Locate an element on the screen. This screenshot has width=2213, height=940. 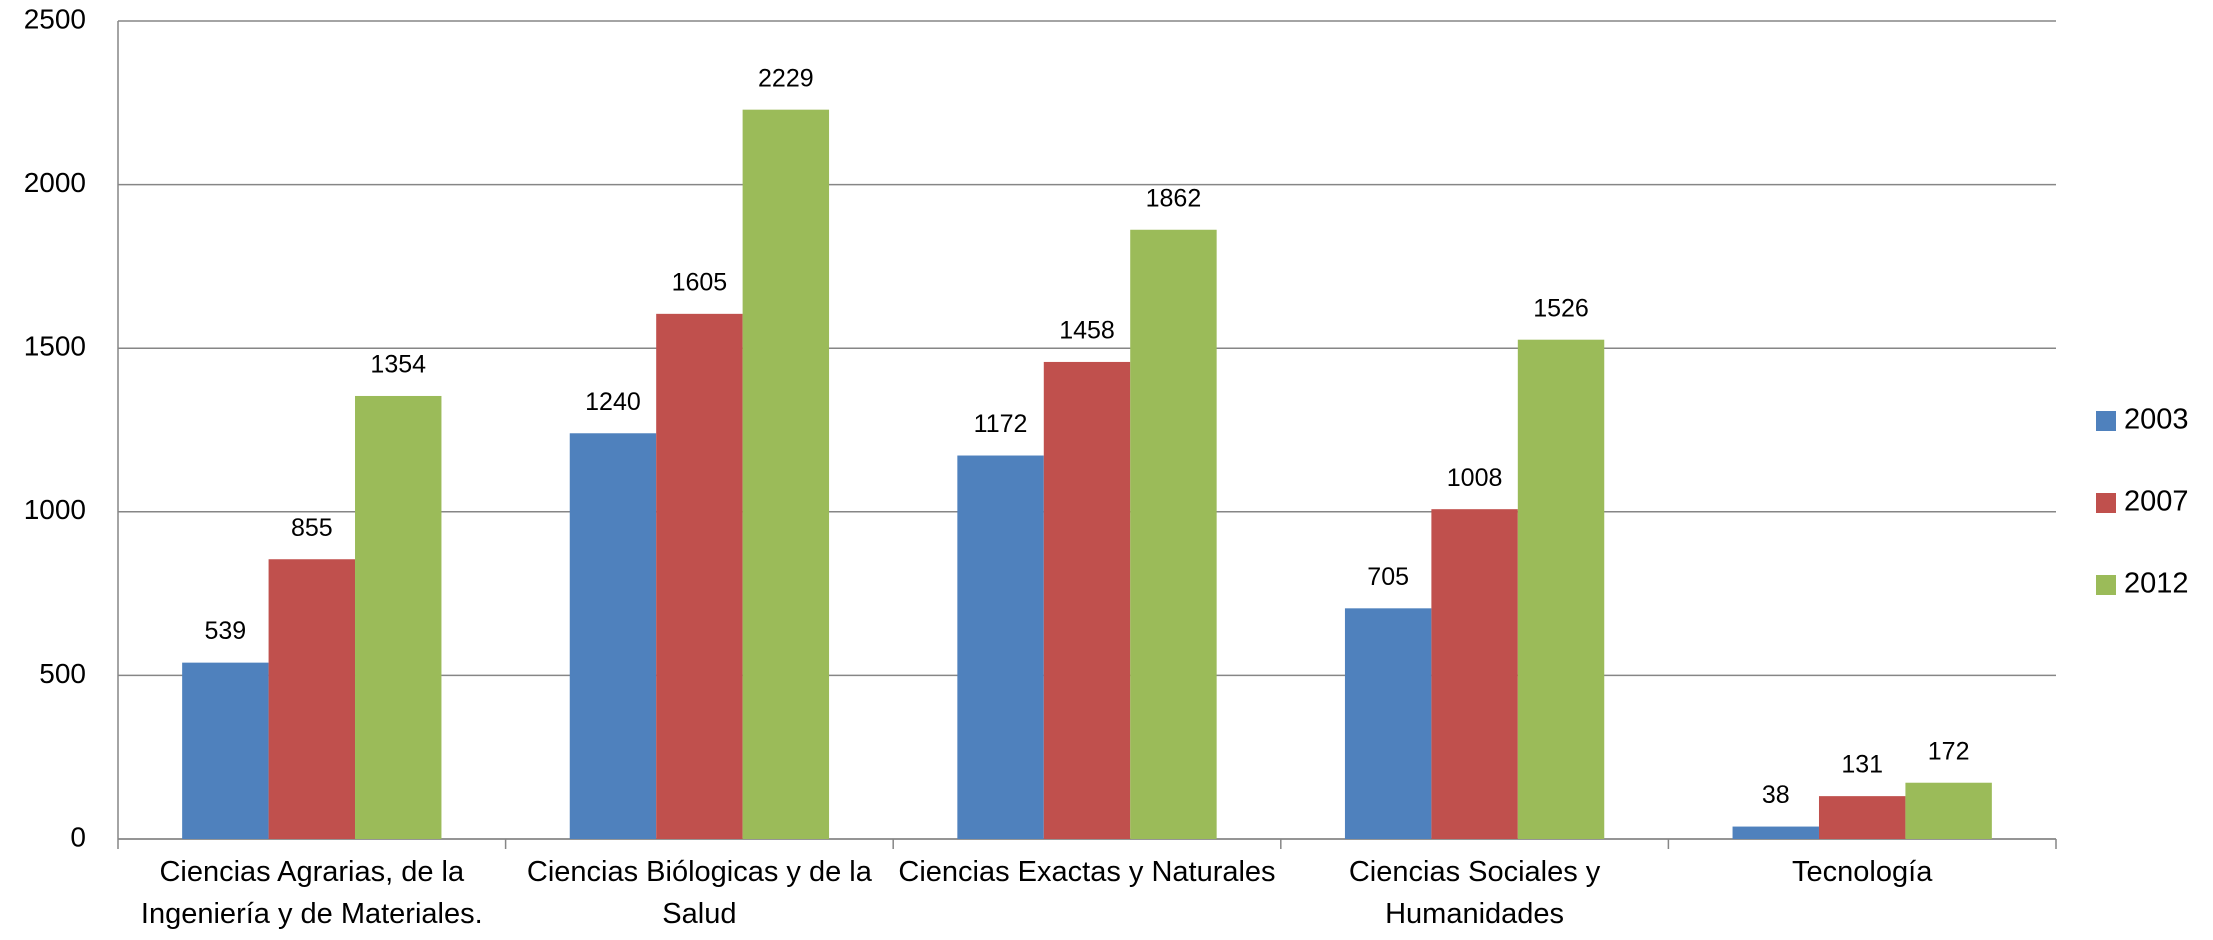
data-label: 131 is located at coordinates (1862, 765).